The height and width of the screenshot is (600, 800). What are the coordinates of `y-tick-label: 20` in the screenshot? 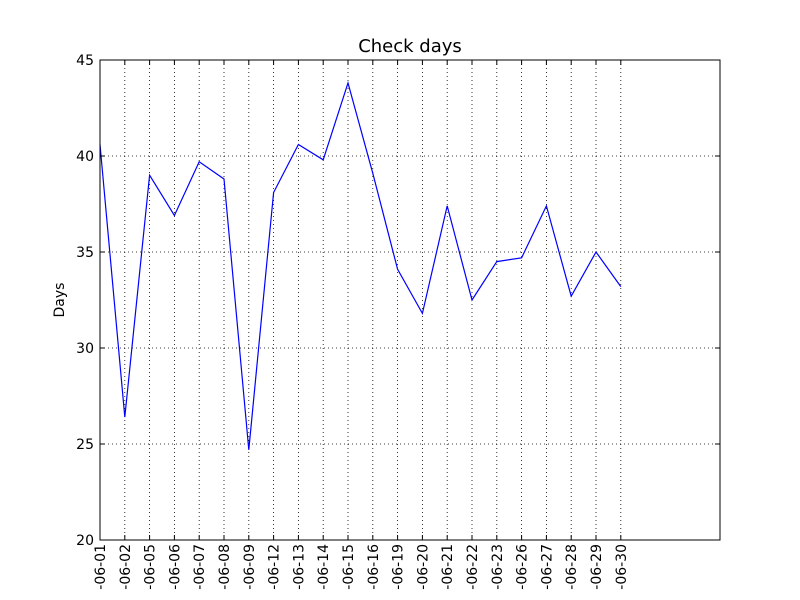 It's located at (85, 541).